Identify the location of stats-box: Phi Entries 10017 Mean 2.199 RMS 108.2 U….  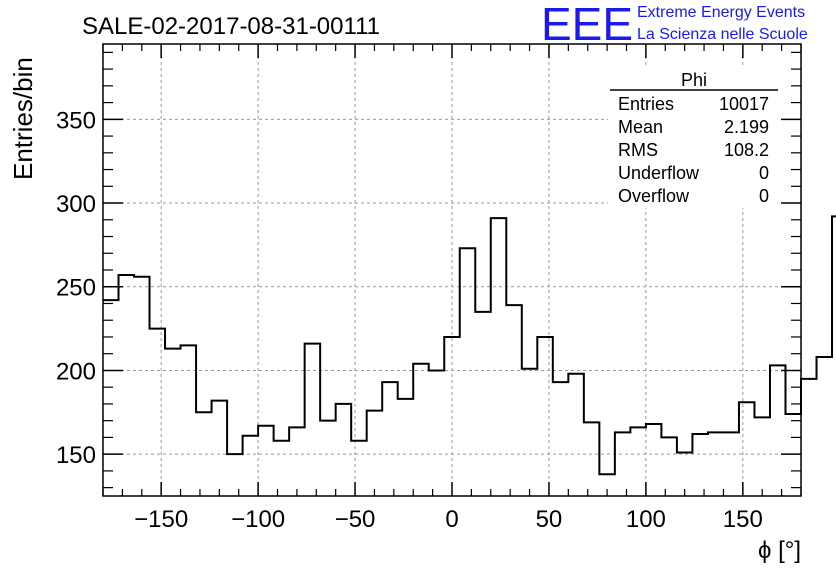
(693, 138).